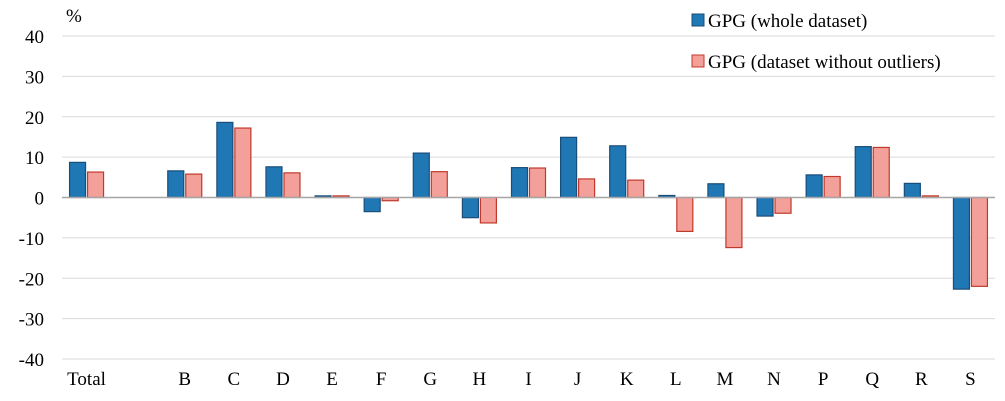 This screenshot has width=1005, height=401. I want to click on x-category-label: M, so click(724, 379).